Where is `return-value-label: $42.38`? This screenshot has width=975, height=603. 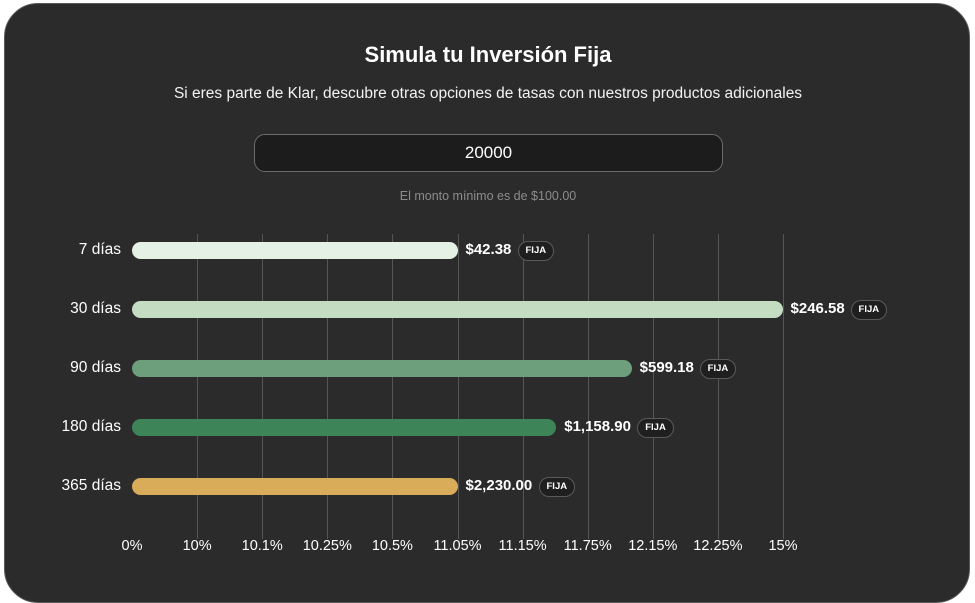
return-value-label: $42.38 is located at coordinates (488, 249).